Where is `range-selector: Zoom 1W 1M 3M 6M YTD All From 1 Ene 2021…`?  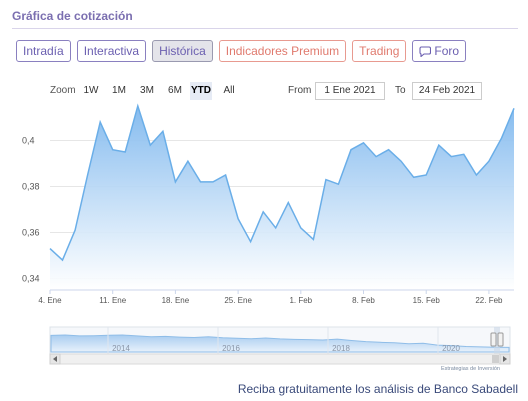 range-selector: Zoom 1W 1M 3M 6M YTD All From 1 Ene 2021… is located at coordinates (270, 91).